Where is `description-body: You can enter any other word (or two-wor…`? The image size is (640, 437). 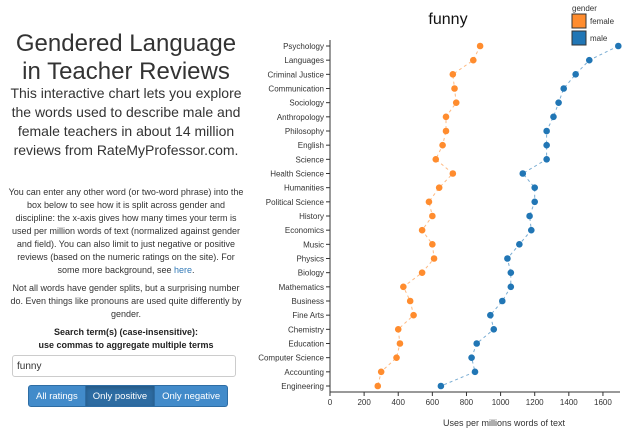 description-body: You can enter any other word (or two-wor… is located at coordinates (126, 231).